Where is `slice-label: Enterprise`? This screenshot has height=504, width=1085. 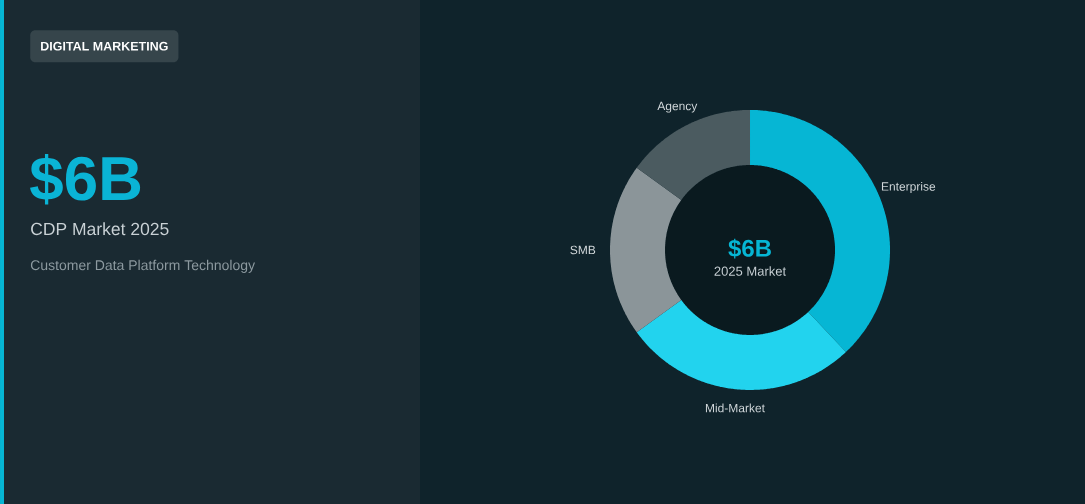
slice-label: Enterprise is located at coordinates (908, 187).